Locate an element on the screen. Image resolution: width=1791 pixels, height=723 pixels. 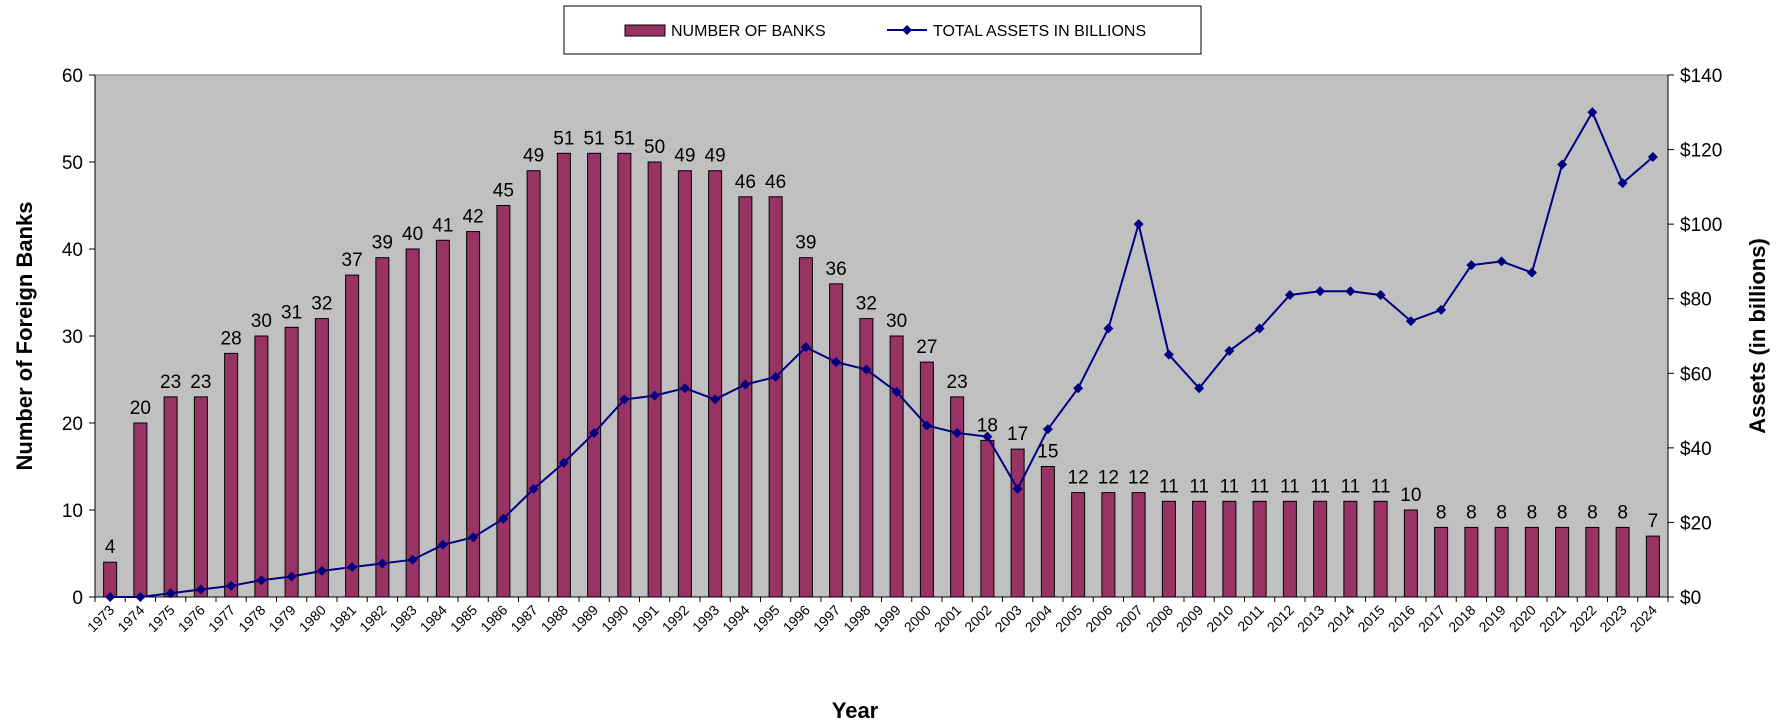
bar-data-label: 32 is located at coordinates (866, 304).